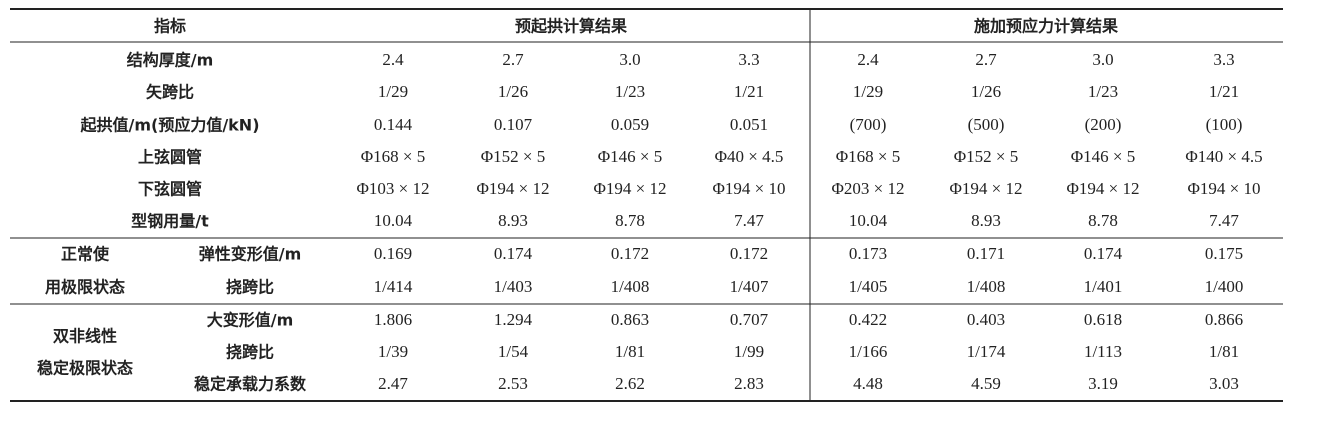  What do you see at coordinates (513, 124) in the screenshot?
I see `cell: 0.107` at bounding box center [513, 124].